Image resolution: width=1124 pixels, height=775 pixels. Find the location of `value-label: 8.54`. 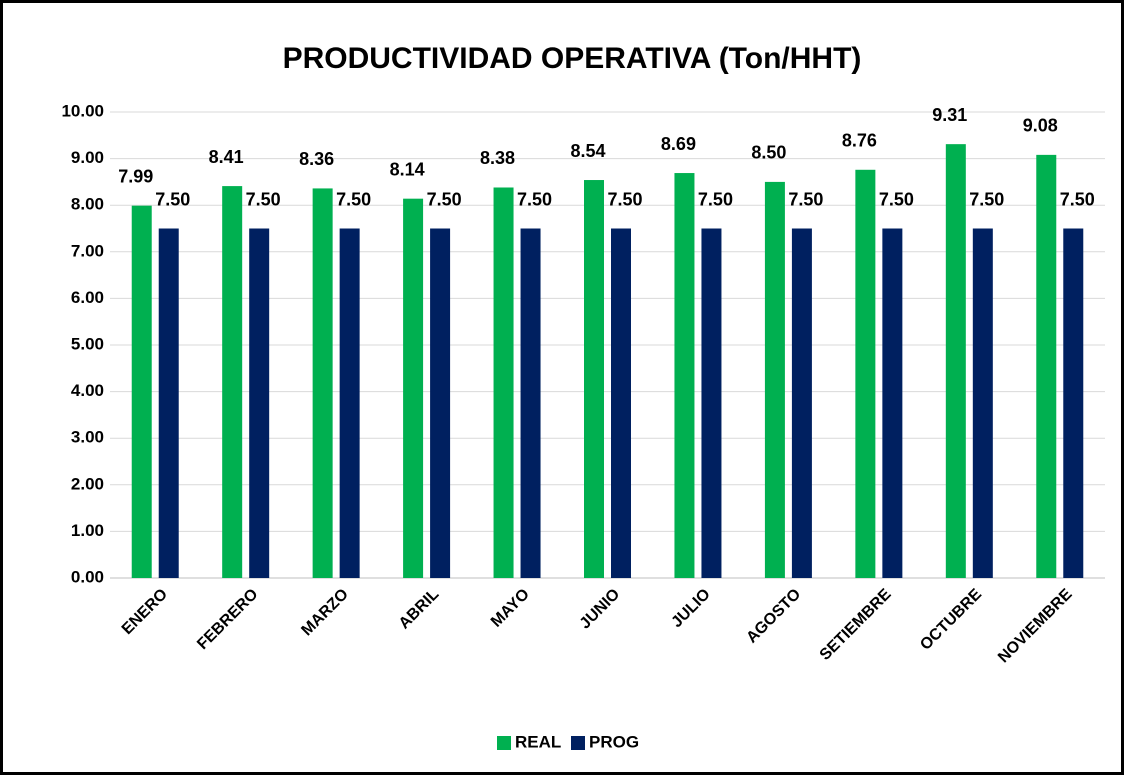

value-label: 8.54 is located at coordinates (587, 151).